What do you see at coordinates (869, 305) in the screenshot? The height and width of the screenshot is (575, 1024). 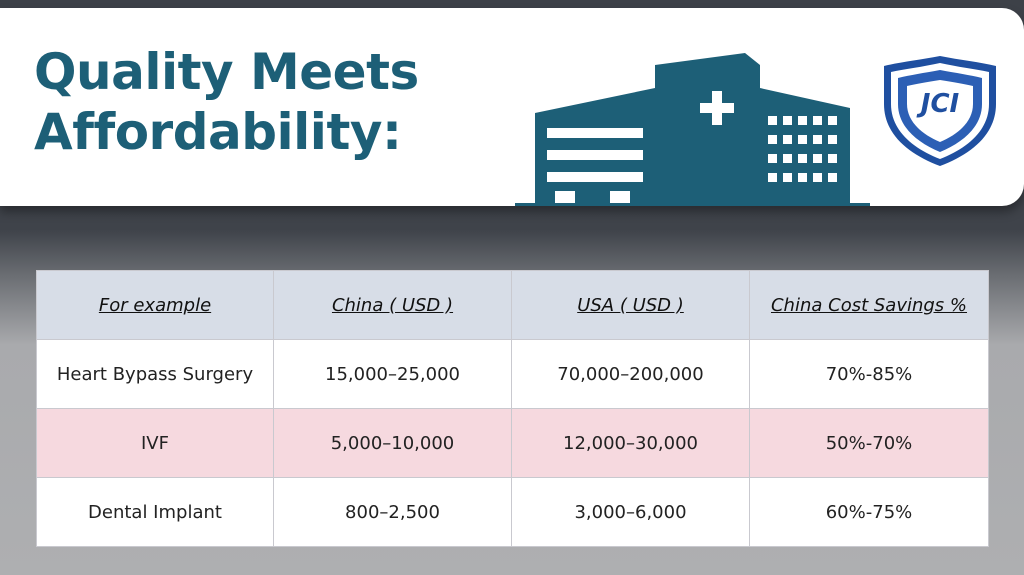 I see `header-cell: China Cost Savings %` at bounding box center [869, 305].